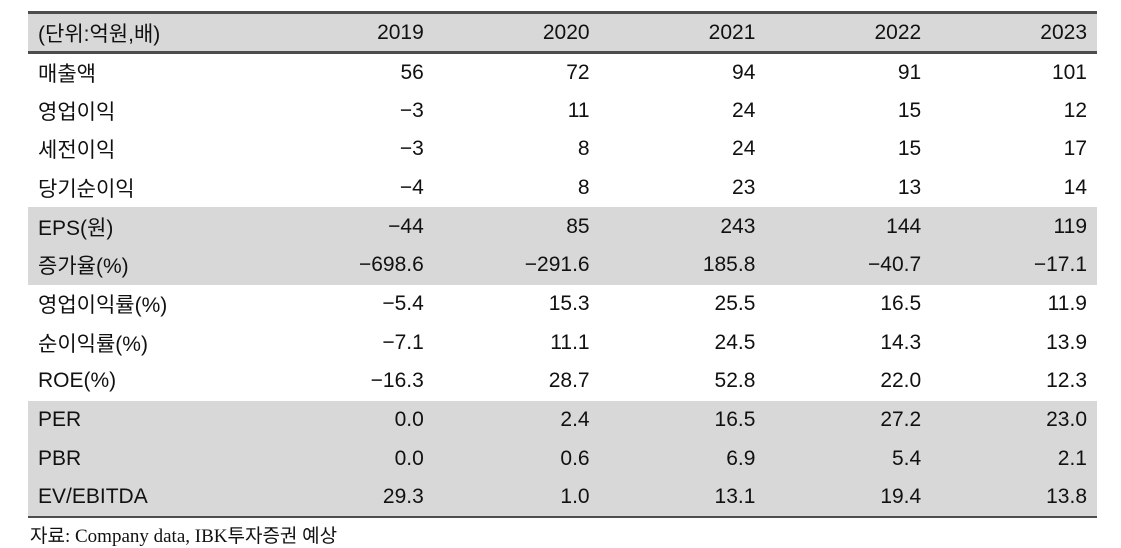 This screenshot has width=1121, height=548. I want to click on table-row: ROE(%) −16.3 28.7 52.8 22.0 12.3, so click(562, 381).